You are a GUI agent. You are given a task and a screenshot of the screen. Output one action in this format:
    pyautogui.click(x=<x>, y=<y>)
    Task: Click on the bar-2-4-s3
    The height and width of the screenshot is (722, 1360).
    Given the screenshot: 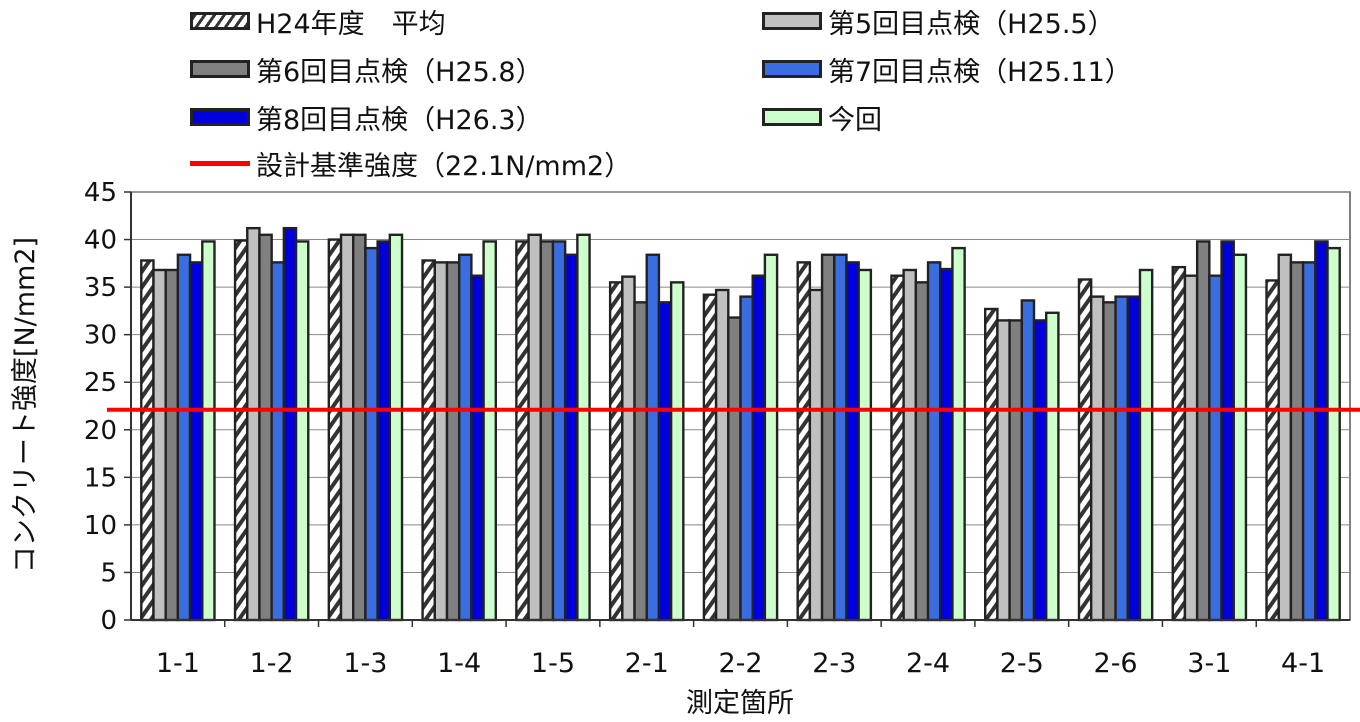 What is the action you would take?
    pyautogui.click(x=934, y=441)
    